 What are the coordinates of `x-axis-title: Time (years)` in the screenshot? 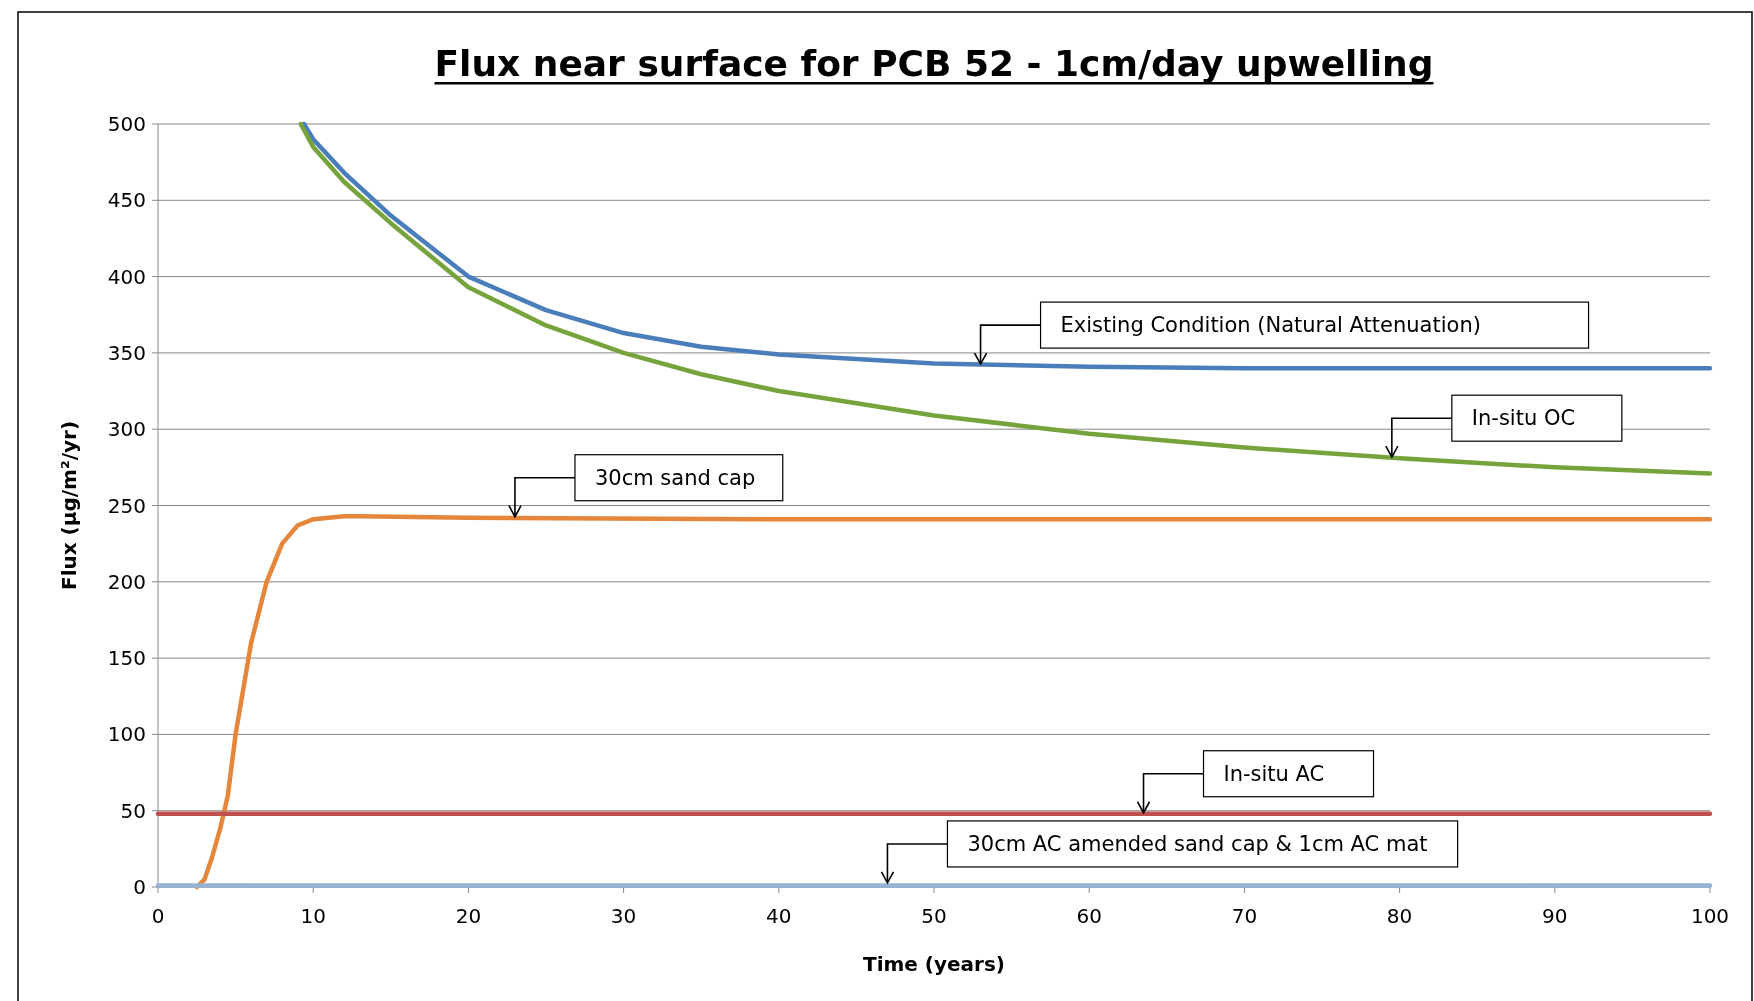 It's located at (934, 964).